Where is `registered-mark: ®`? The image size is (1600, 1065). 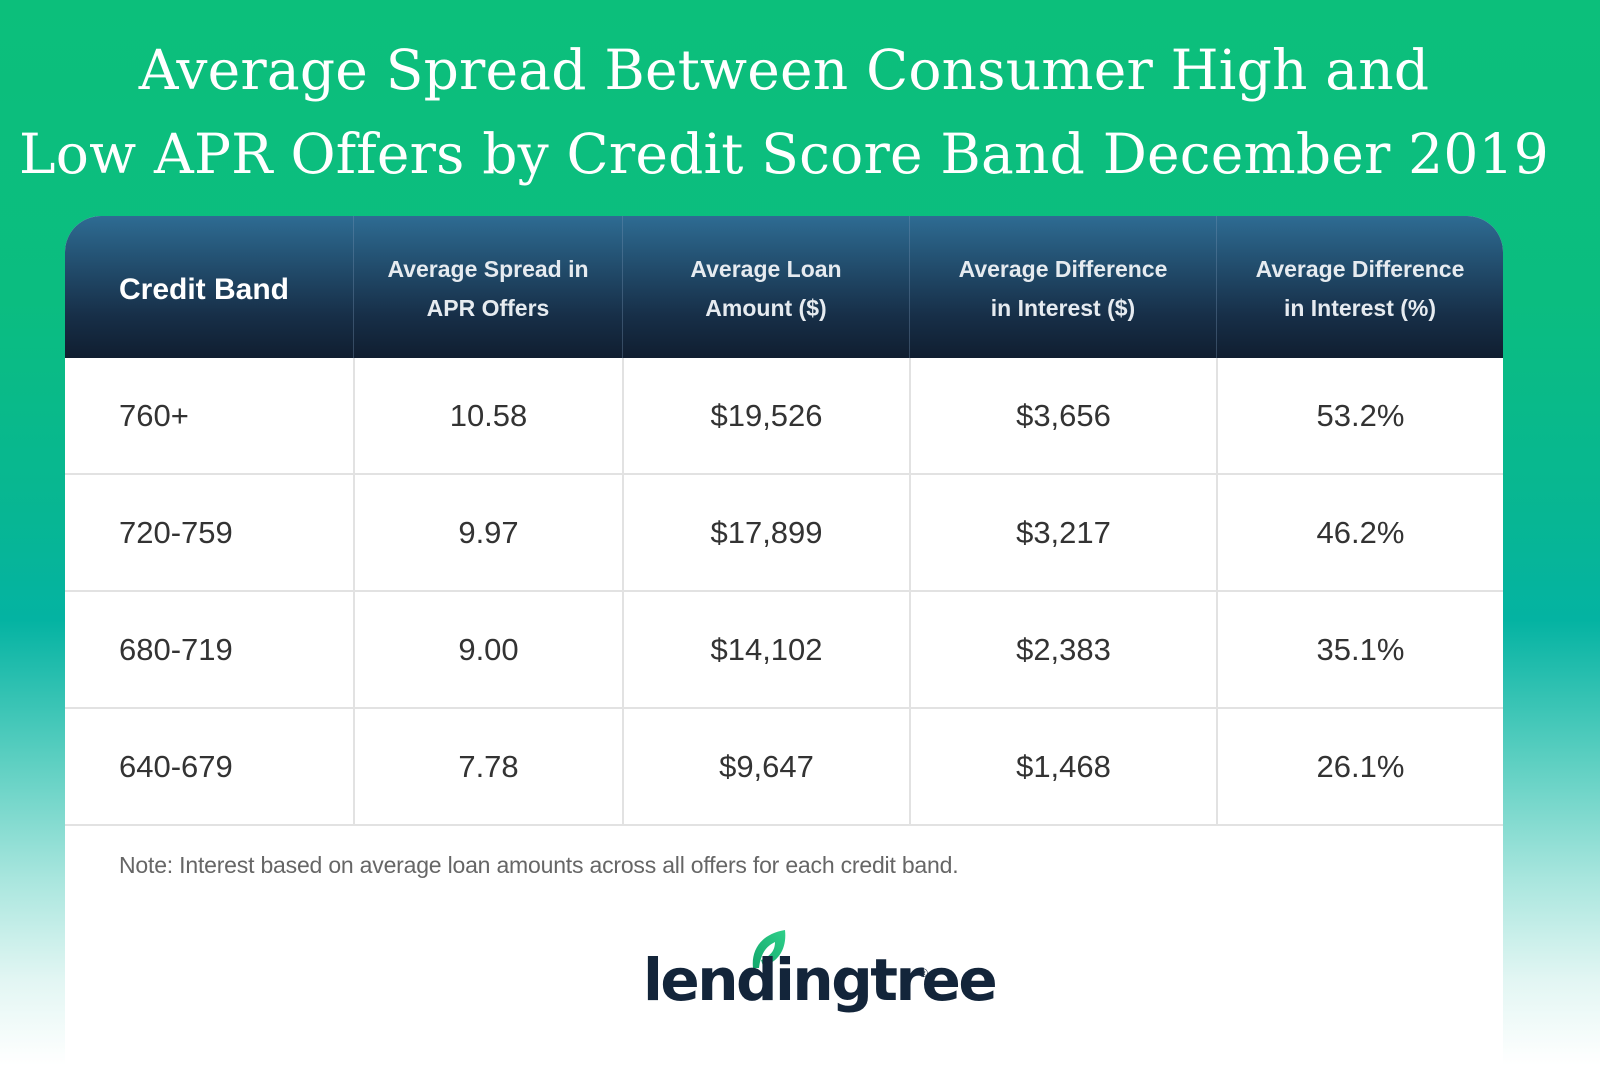
registered-mark: ® is located at coordinates (923, 973).